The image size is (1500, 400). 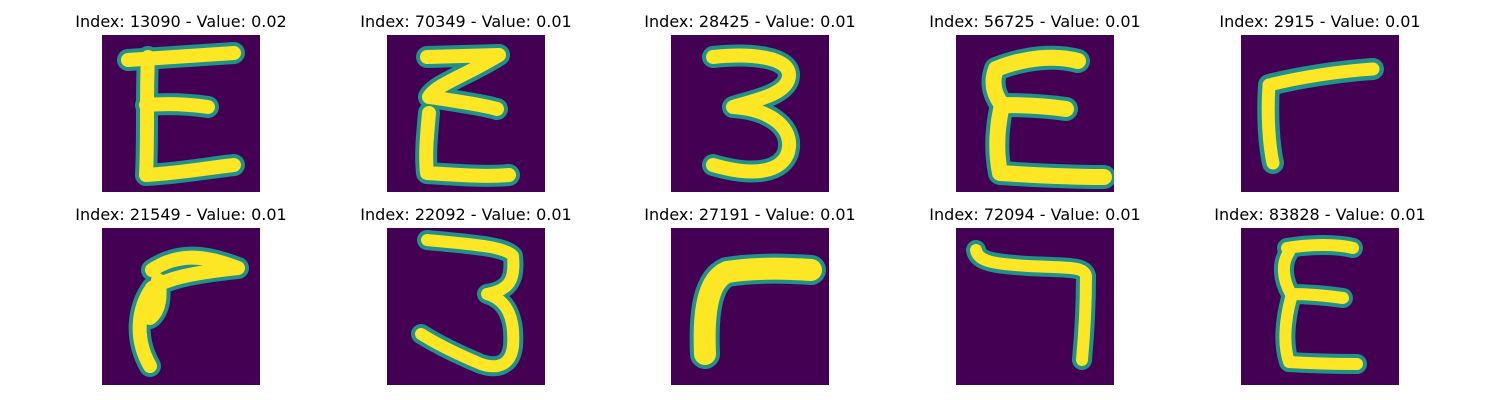 I want to click on panel-title: Index: 70349 - Value: 0.01, so click(x=466, y=21).